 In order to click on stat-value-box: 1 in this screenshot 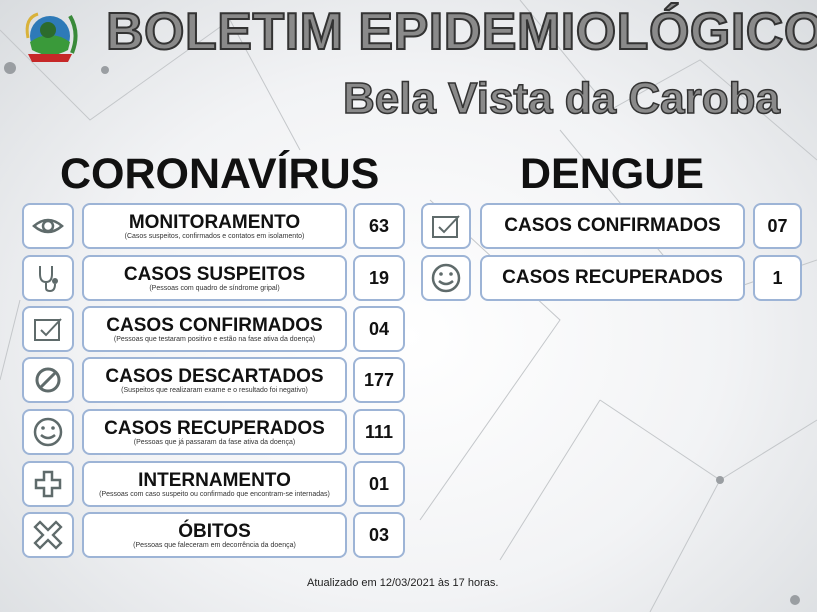, I will do `click(777, 278)`.